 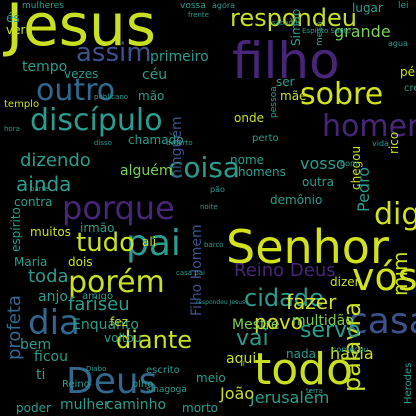 What do you see at coordinates (249, 118) in the screenshot?
I see `word-onde: onde` at bounding box center [249, 118].